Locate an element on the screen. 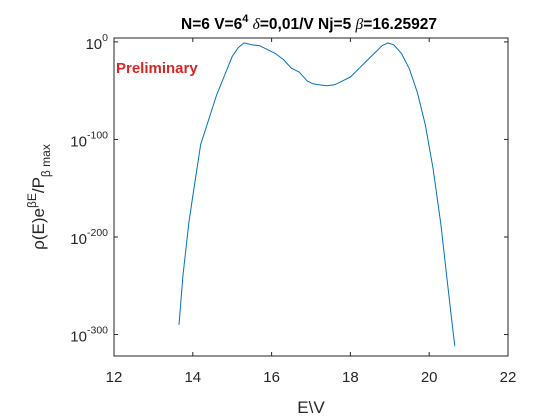 The image size is (560, 420). y-axis-label: ρ(E)eβE/Pβ max is located at coordinates (39, 197).